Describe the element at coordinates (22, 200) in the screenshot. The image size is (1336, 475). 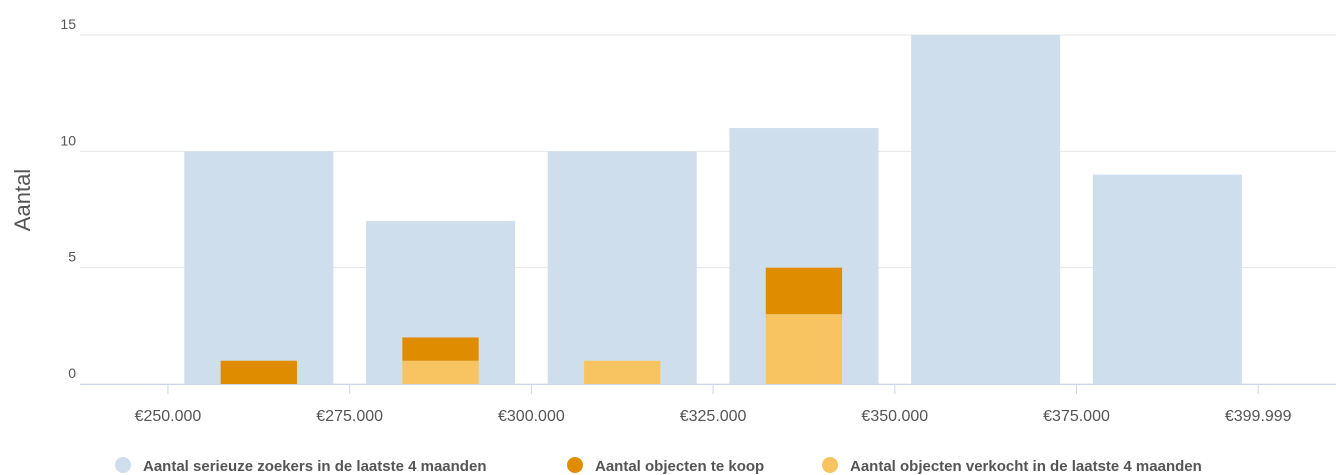
I see `y-axis-label: Aantal` at that location.